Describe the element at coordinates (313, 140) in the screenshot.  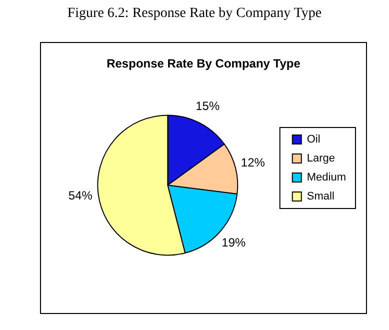
I see `legend-label: Oil` at that location.